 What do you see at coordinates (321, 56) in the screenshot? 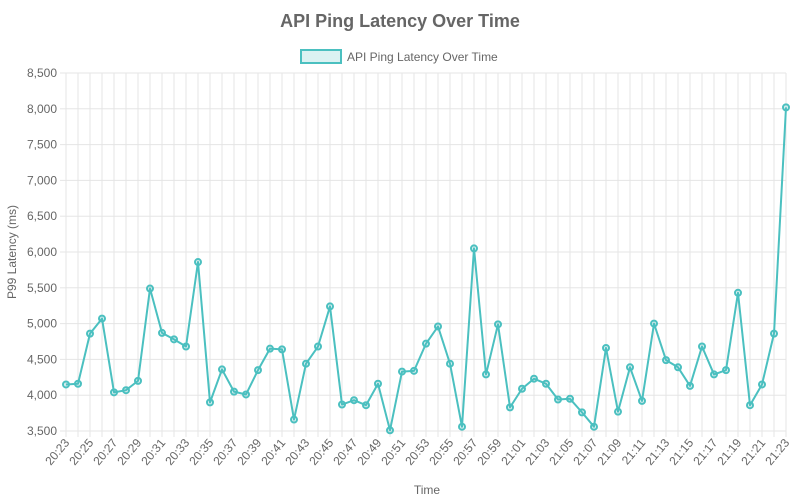
I see `legend-swatch` at bounding box center [321, 56].